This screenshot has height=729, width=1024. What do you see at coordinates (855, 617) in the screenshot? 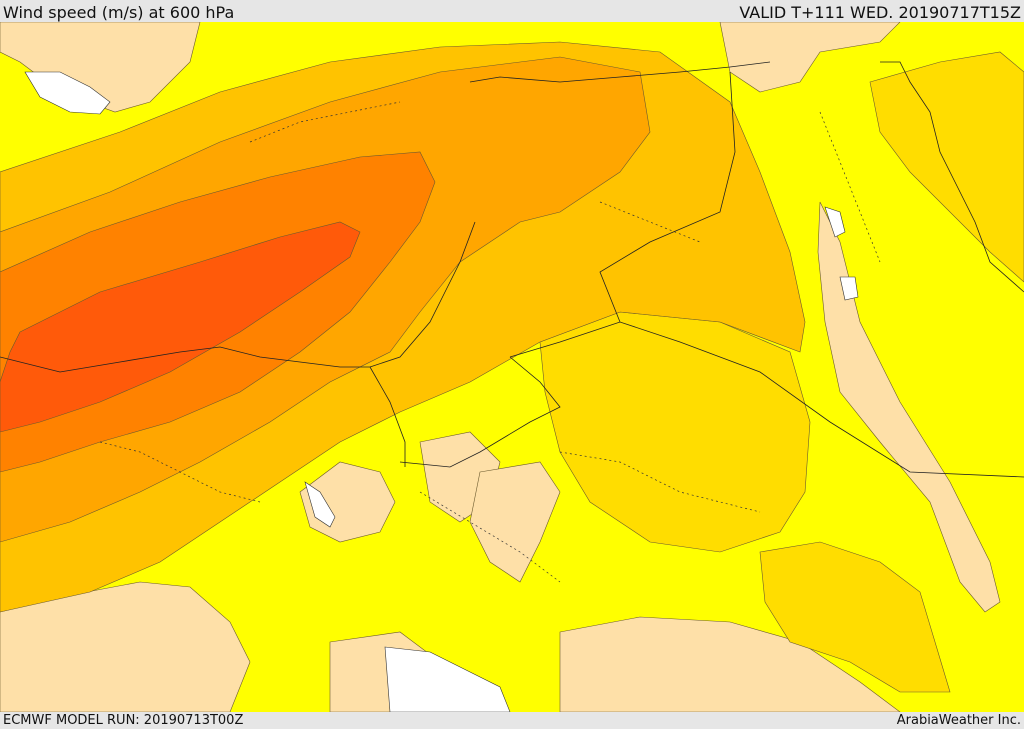
I see `moderate-region-southeast` at bounding box center [855, 617].